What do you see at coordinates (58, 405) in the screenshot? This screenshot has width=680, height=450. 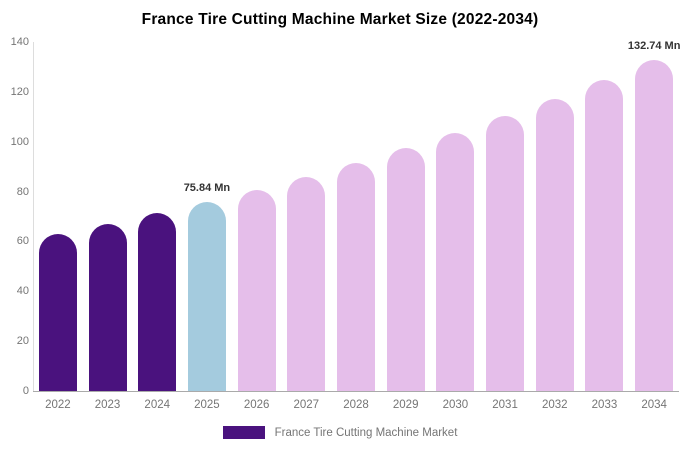 I see `x-tick-2022: 2022` at bounding box center [58, 405].